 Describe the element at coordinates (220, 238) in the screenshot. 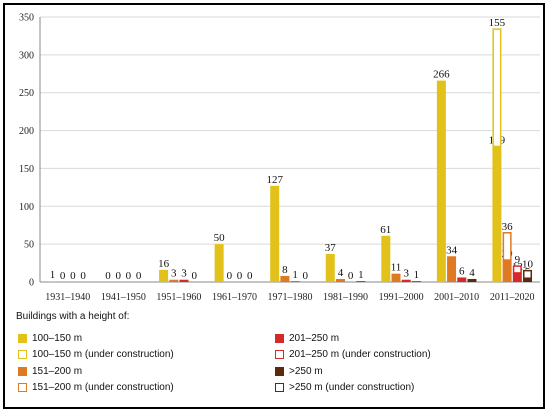

I see `data-label: 50` at that location.